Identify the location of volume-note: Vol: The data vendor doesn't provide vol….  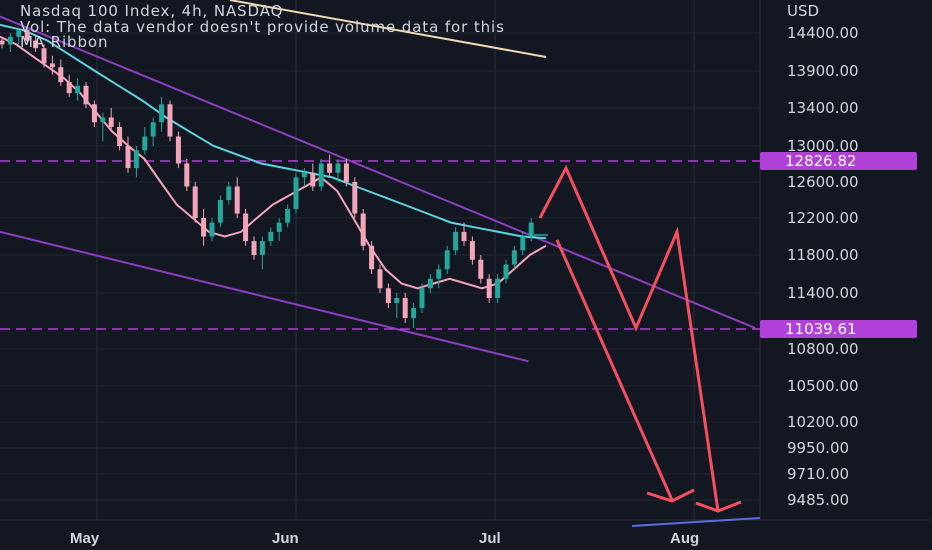
(262, 27).